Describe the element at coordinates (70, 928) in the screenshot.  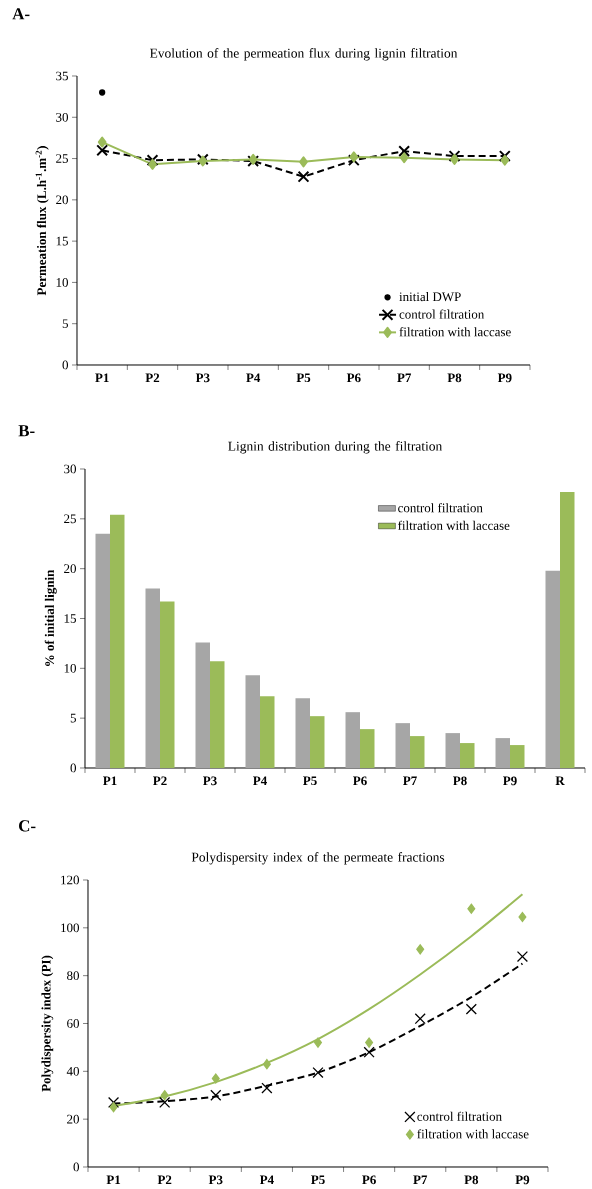
I see `y-tick-label: 100` at that location.